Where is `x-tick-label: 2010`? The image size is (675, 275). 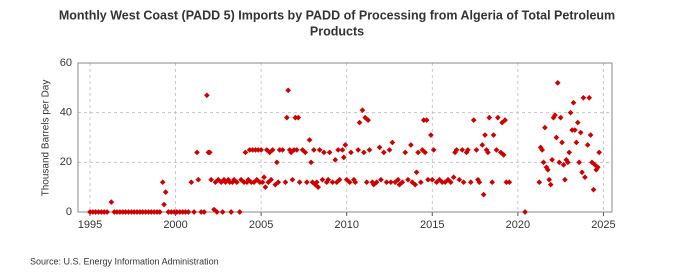
x-tick-label: 2010 is located at coordinates (346, 225).